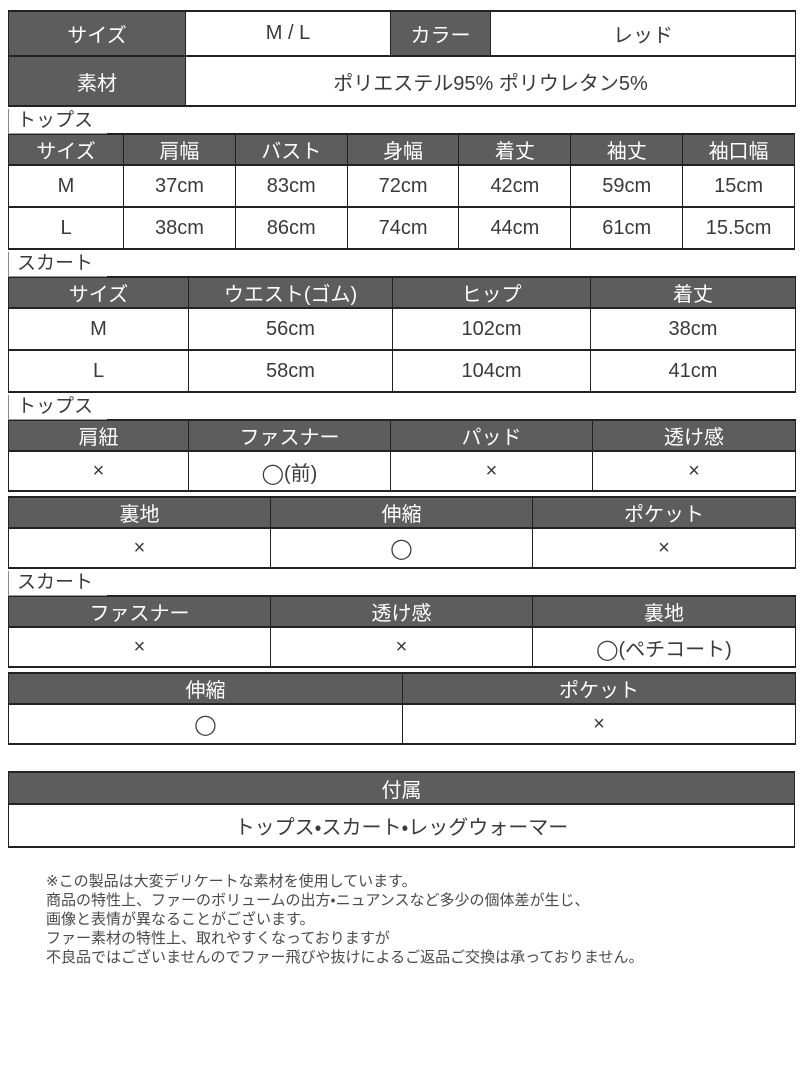 Image resolution: width=800 pixels, height=1067 pixels. I want to click on color-header-cell: カラー, so click(440, 33).